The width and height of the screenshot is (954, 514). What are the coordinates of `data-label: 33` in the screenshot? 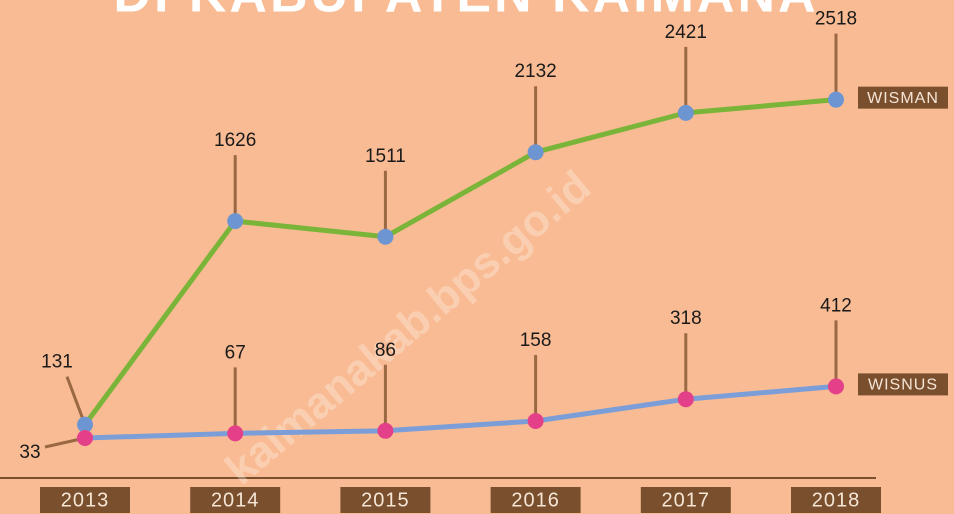 It's located at (29, 452).